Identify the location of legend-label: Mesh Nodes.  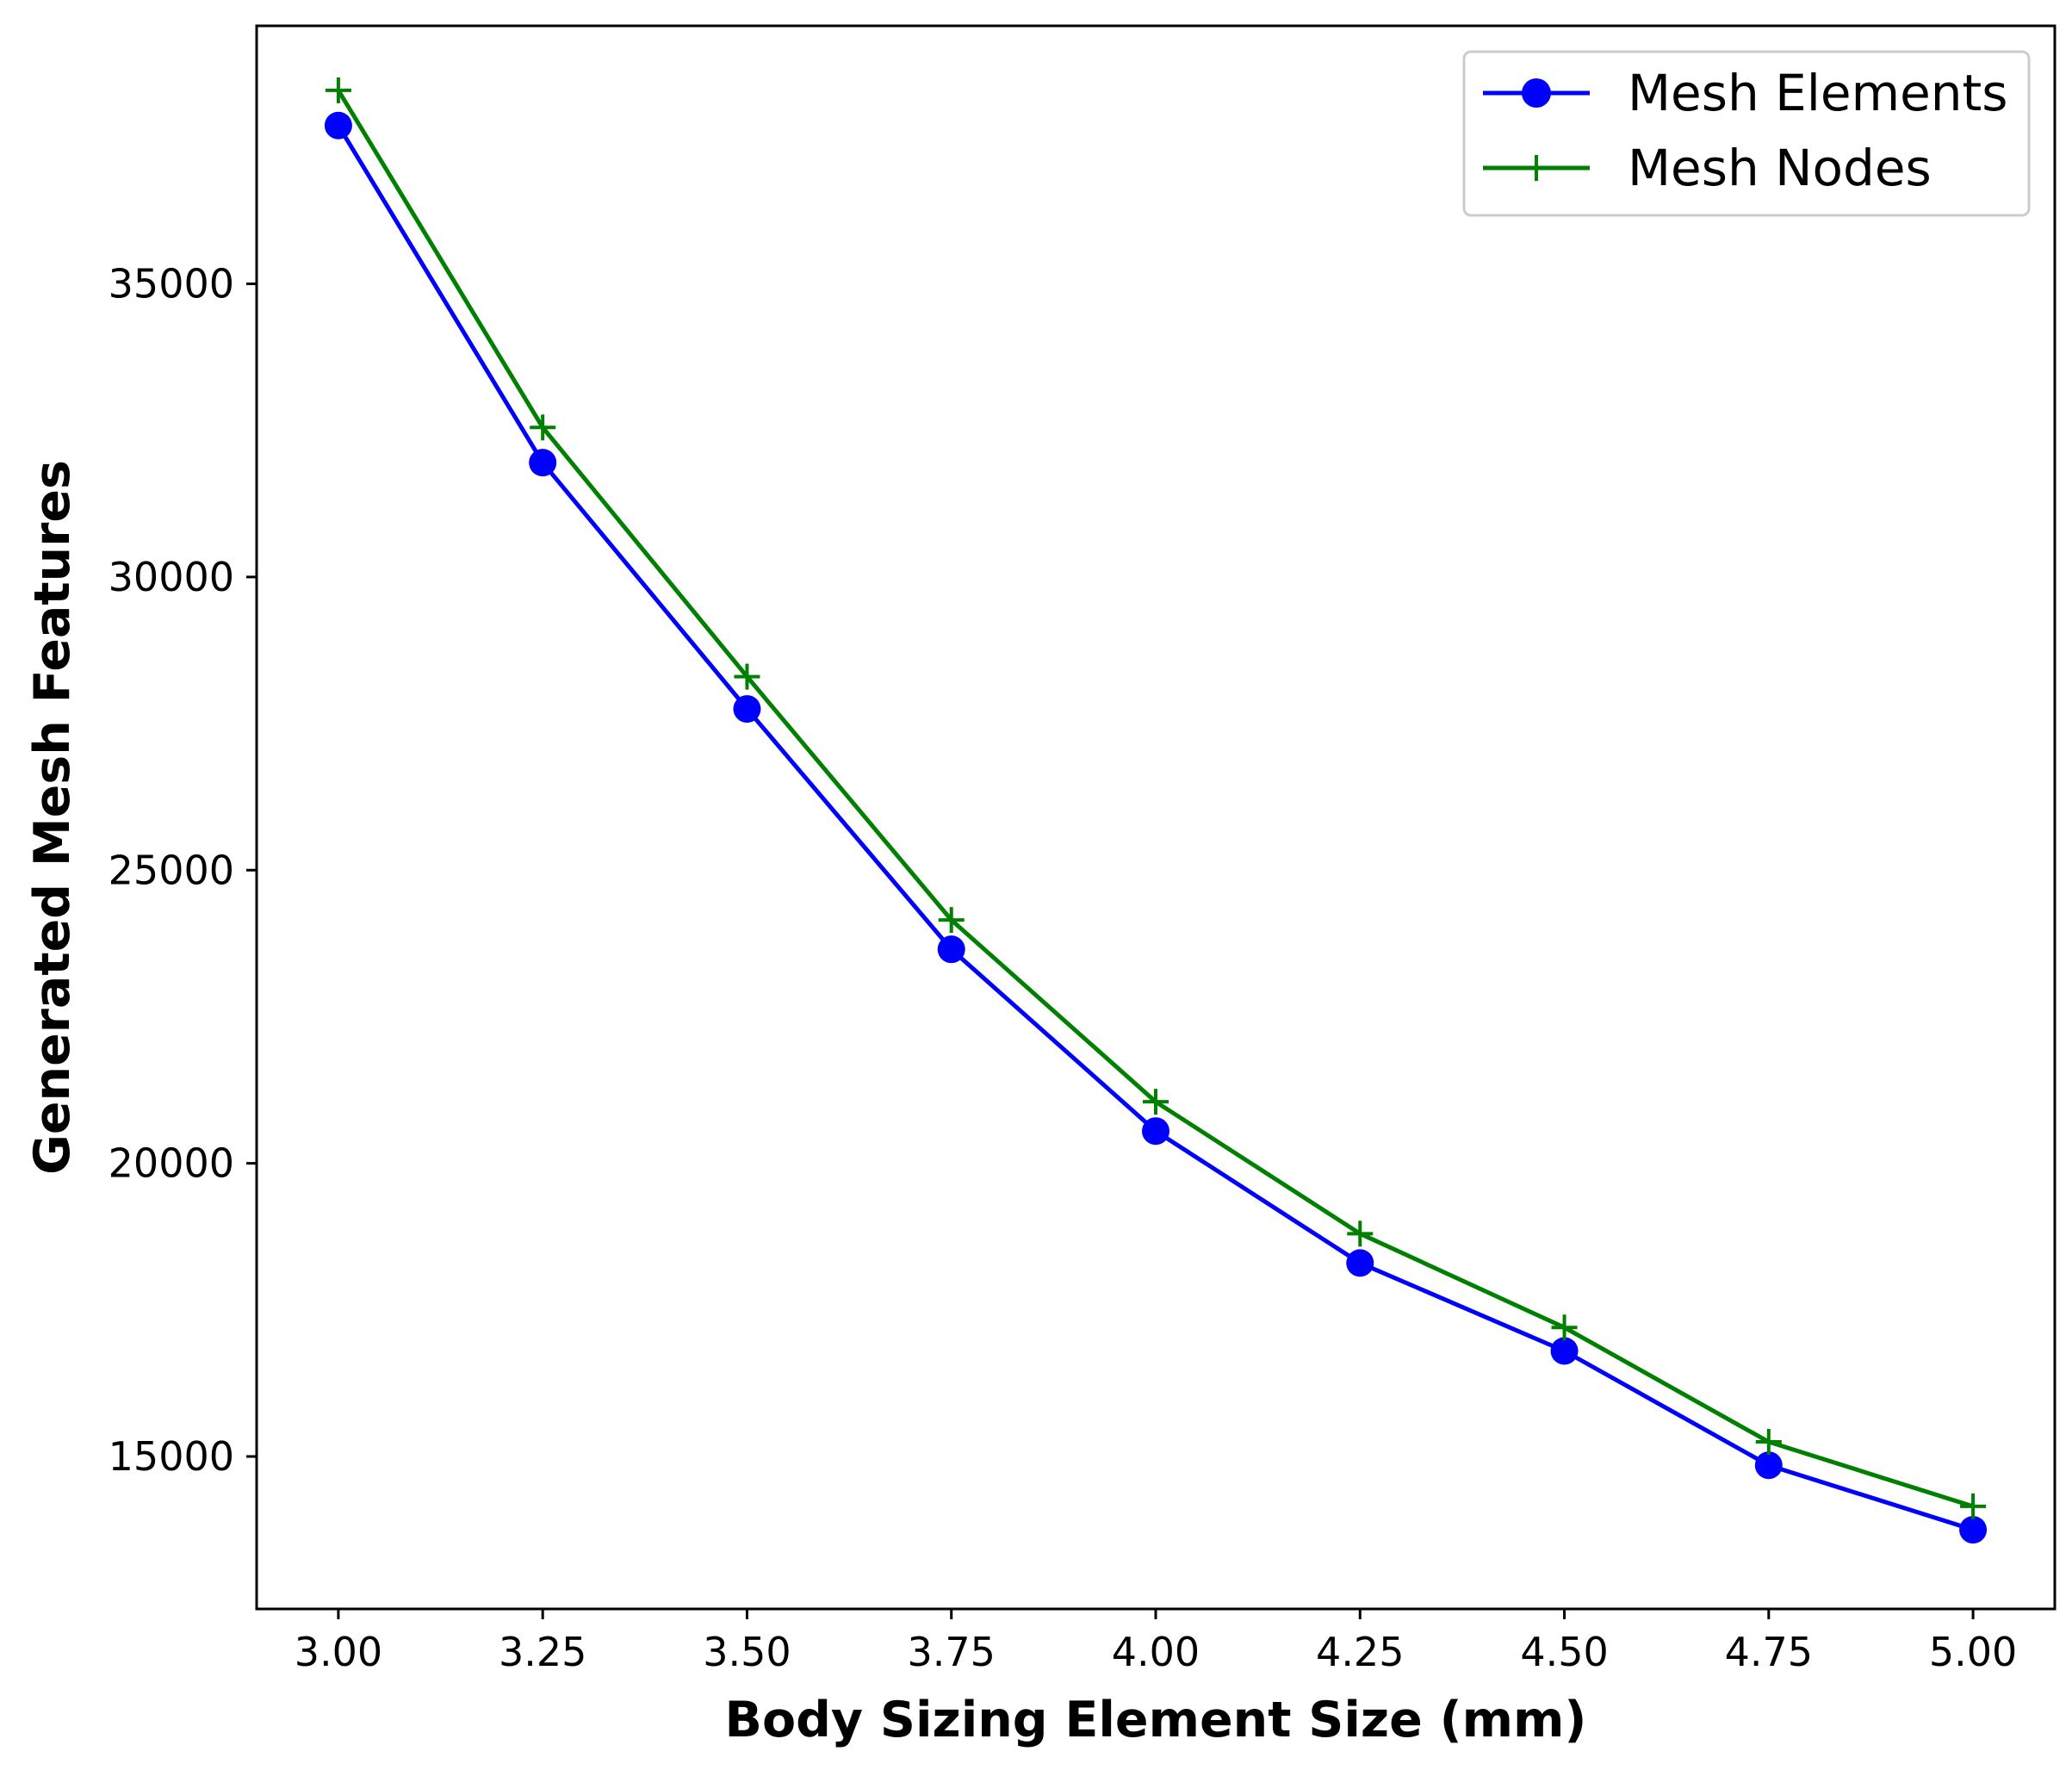
(1780, 168).